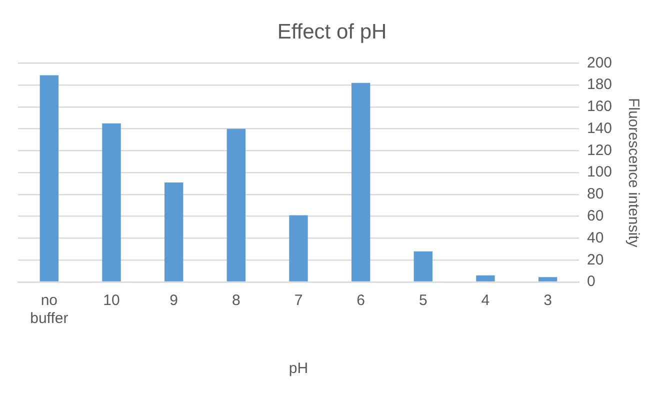  Describe the element at coordinates (599, 150) in the screenshot. I see `y-tick-label: 120` at that location.